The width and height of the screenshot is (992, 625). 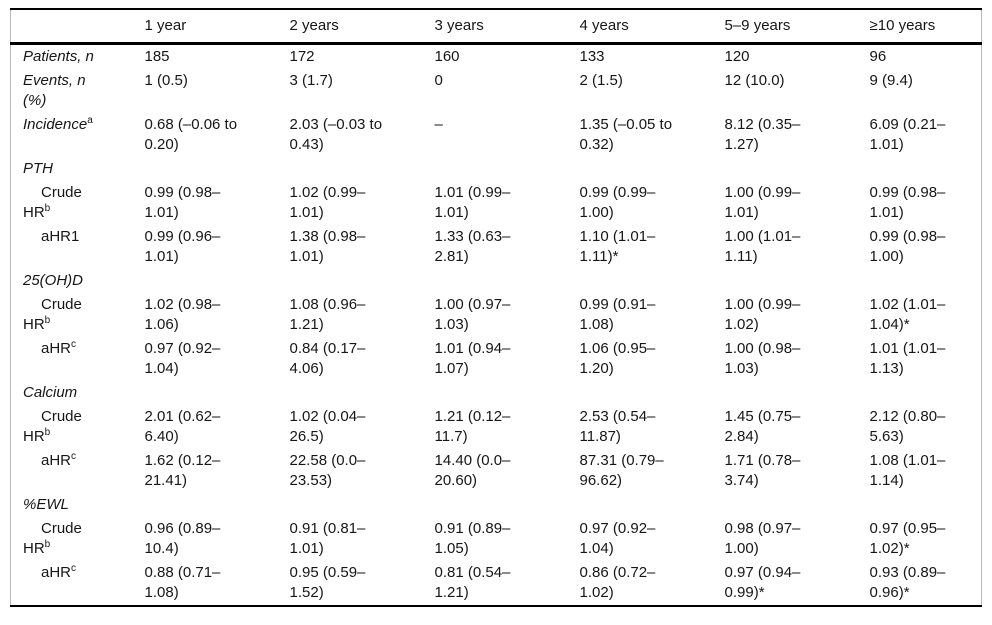 I want to click on data-cell: 1.00 (0.99–1.02), so click(x=762, y=314).